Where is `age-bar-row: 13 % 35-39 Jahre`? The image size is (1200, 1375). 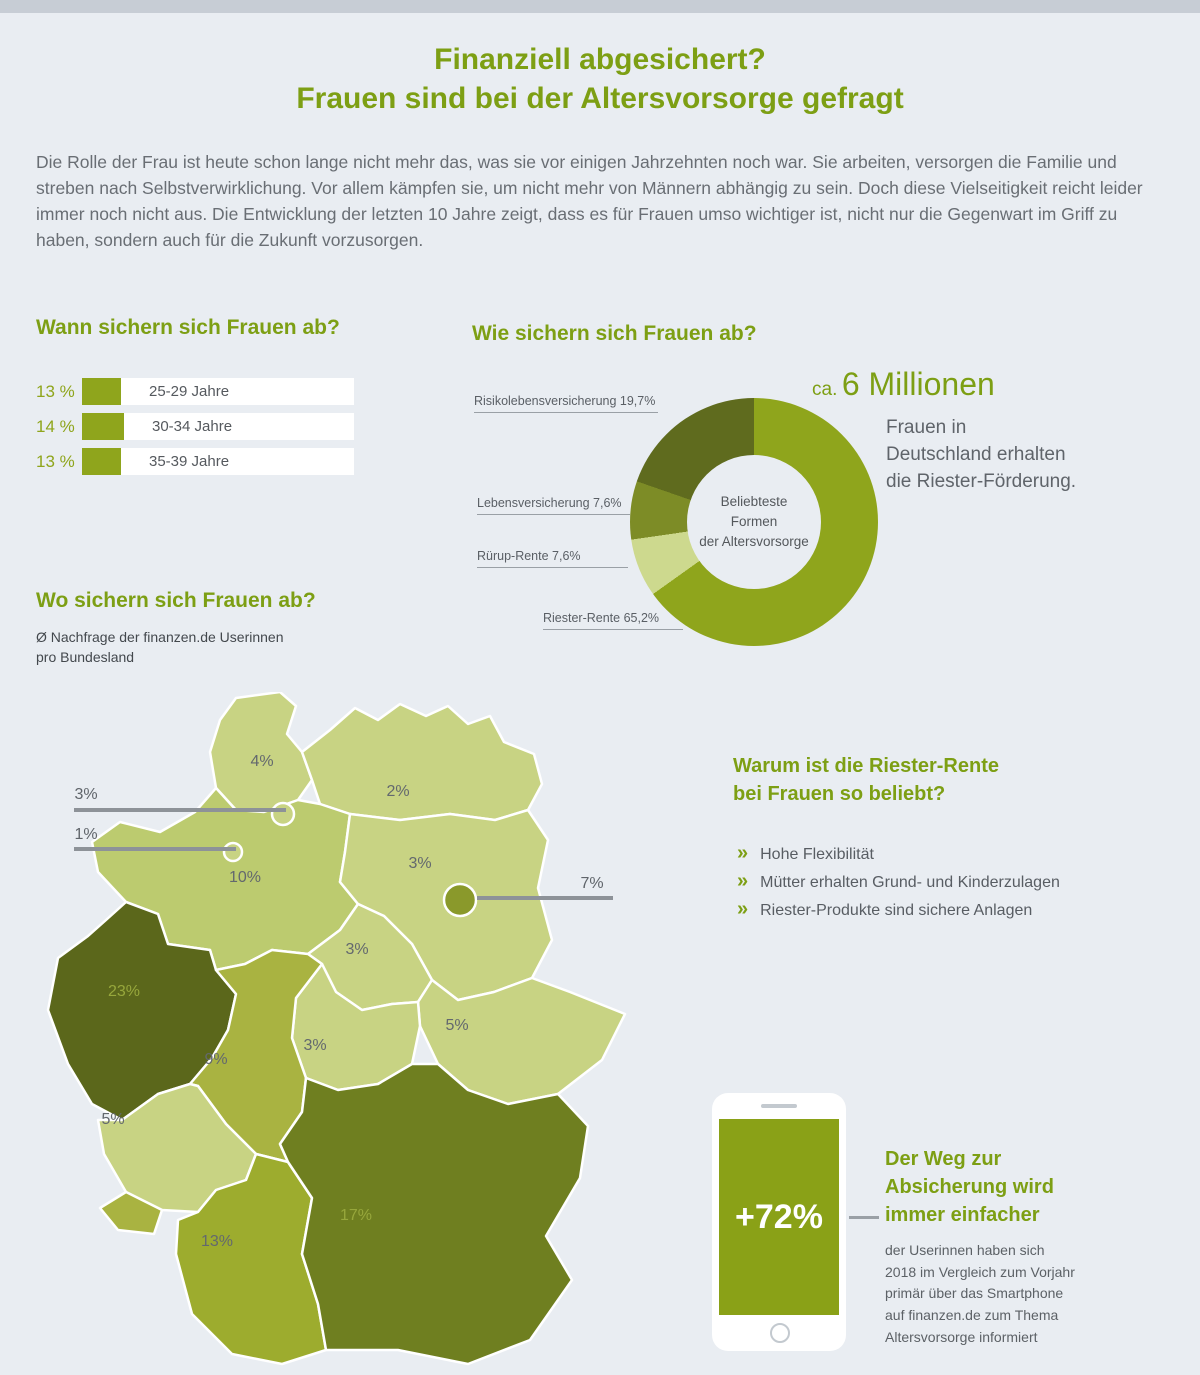
age-bar-row: 13 % 35-39 Jahre is located at coordinates (195, 461).